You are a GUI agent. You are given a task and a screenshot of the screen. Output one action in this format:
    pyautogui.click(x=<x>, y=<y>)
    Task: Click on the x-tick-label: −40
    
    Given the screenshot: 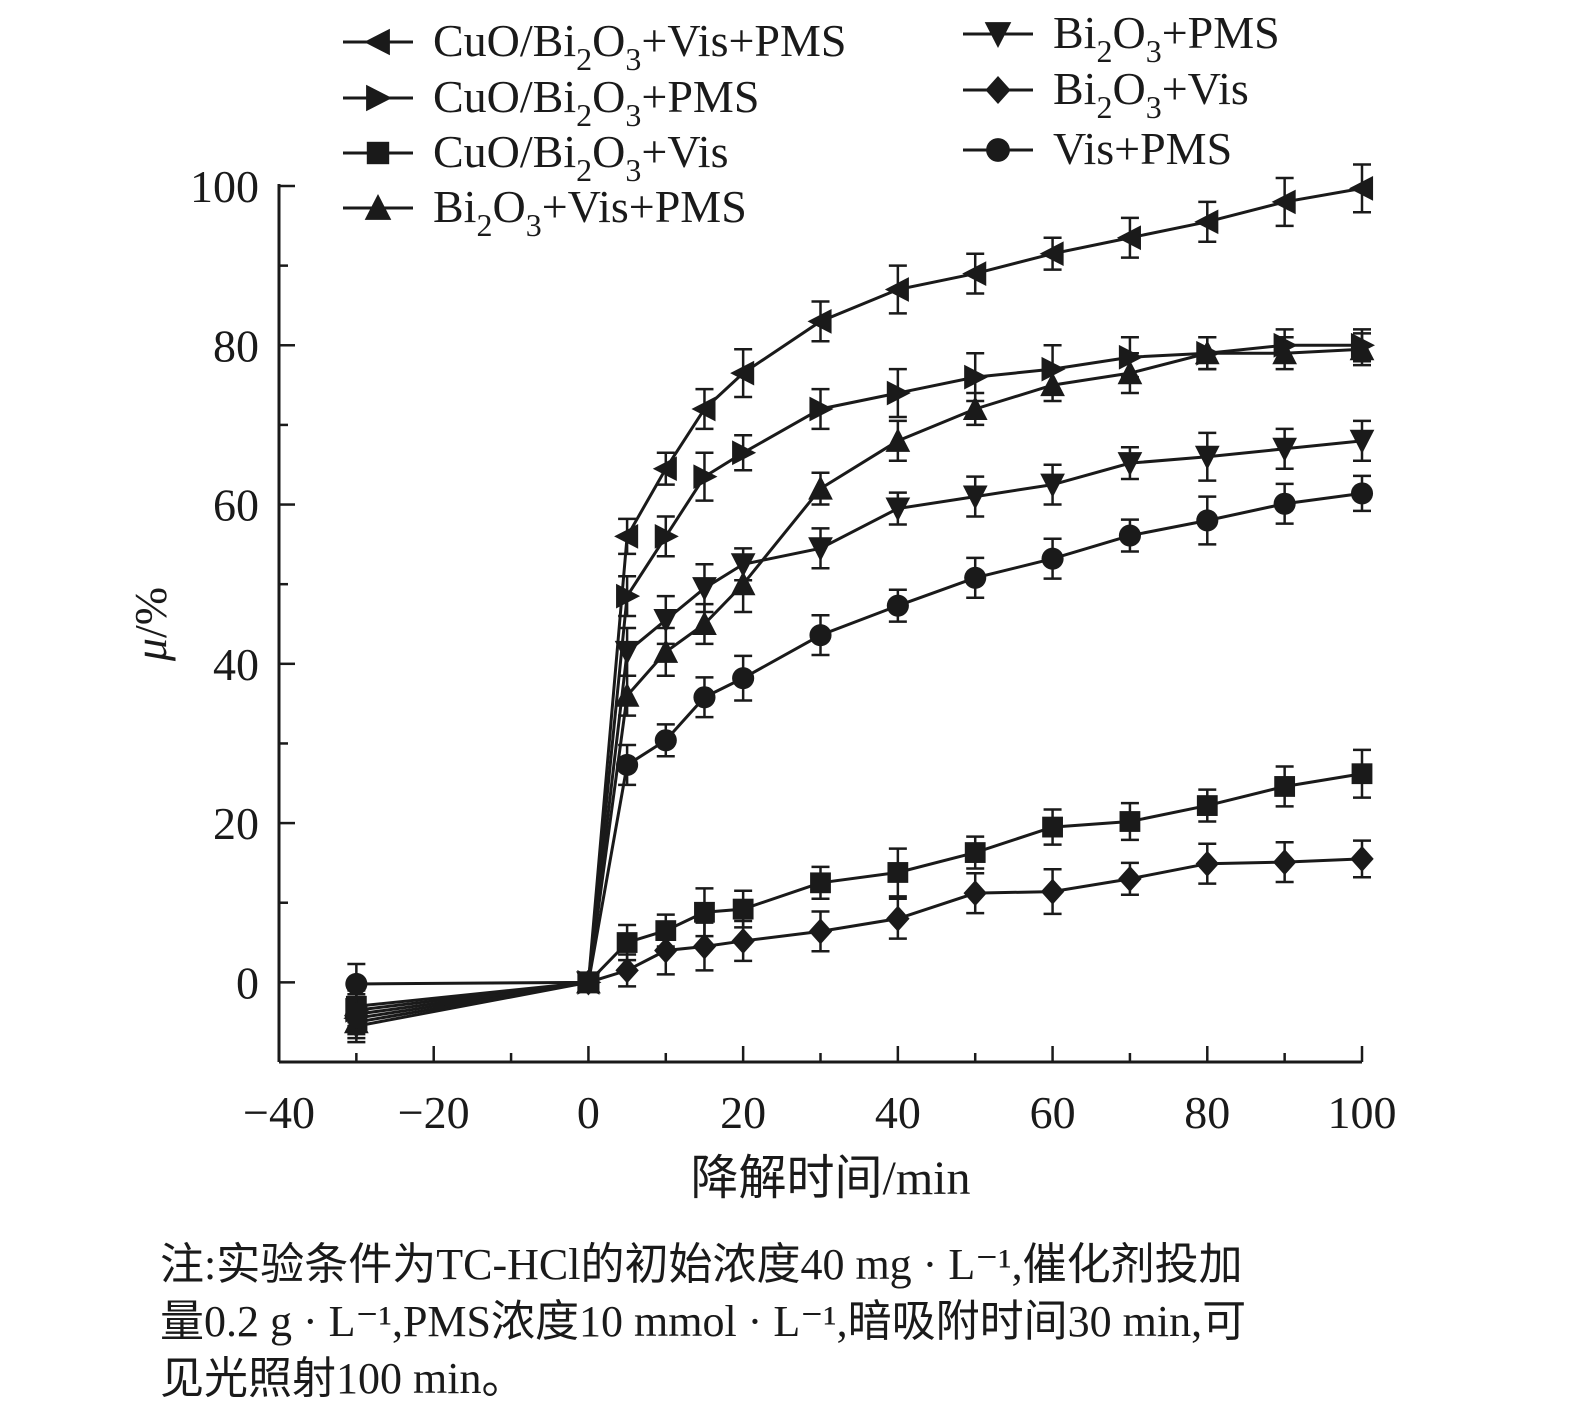 What is the action you would take?
    pyautogui.click(x=279, y=1112)
    